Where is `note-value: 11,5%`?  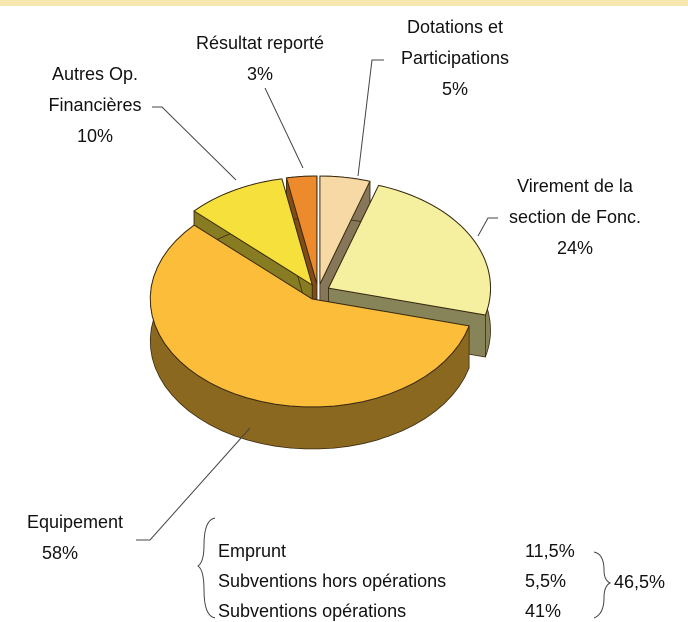 note-value: 11,5% is located at coordinates (550, 551).